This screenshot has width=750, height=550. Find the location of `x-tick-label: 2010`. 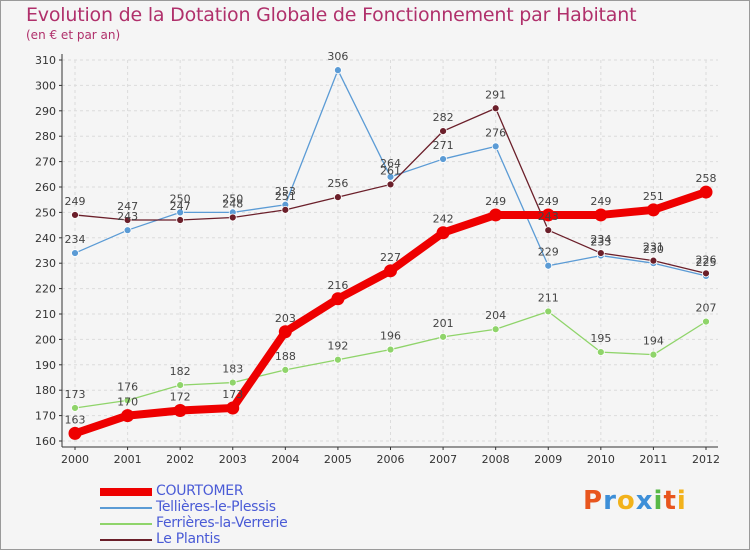

x-tick-label: 2010 is located at coordinates (601, 459).